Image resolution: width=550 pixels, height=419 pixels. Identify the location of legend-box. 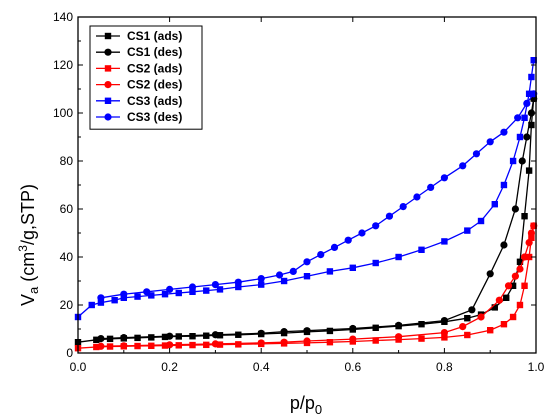
(146, 77).